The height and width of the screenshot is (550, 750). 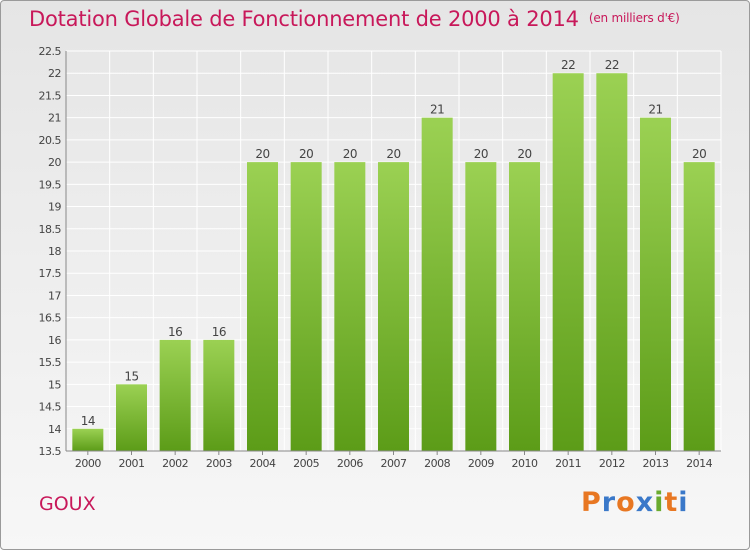 I want to click on x-tick-label: 2003, so click(x=219, y=463).